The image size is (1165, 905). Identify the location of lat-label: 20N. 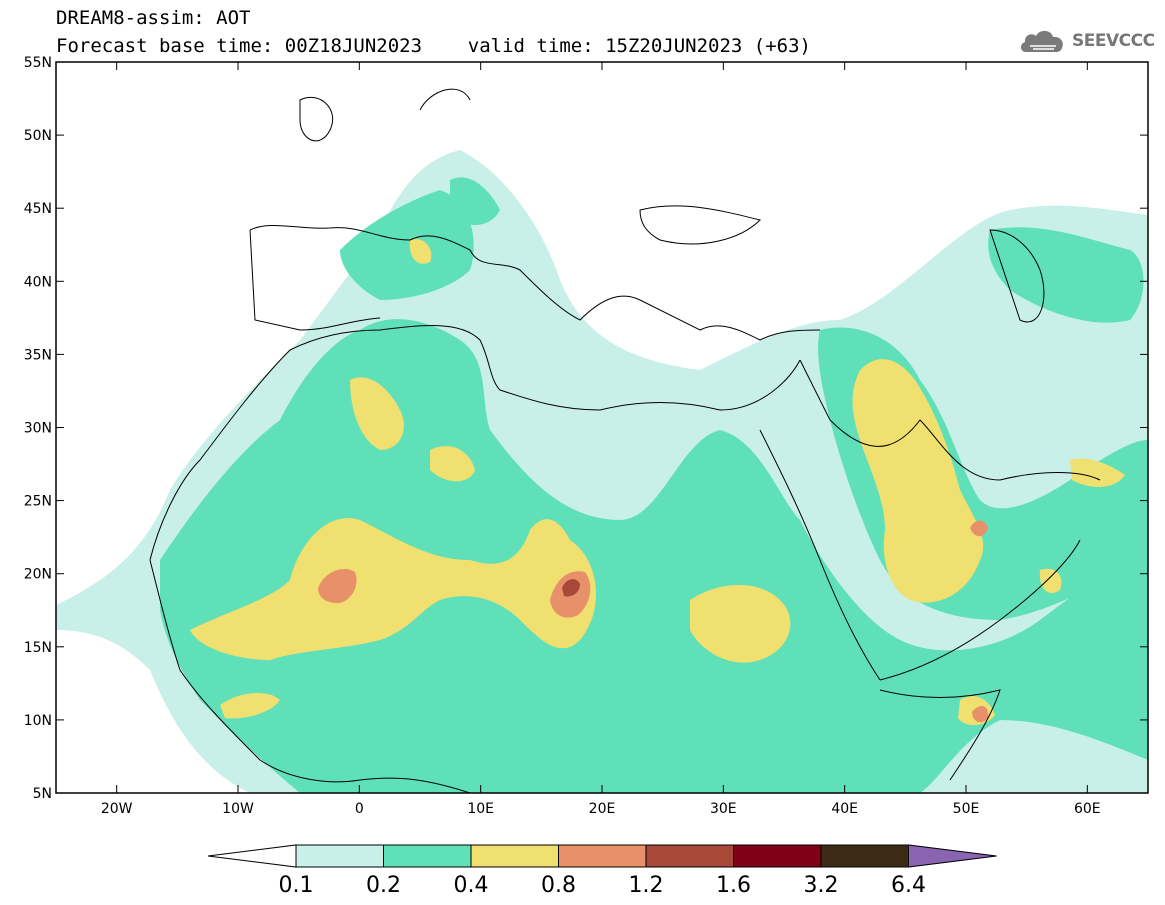
(38, 575).